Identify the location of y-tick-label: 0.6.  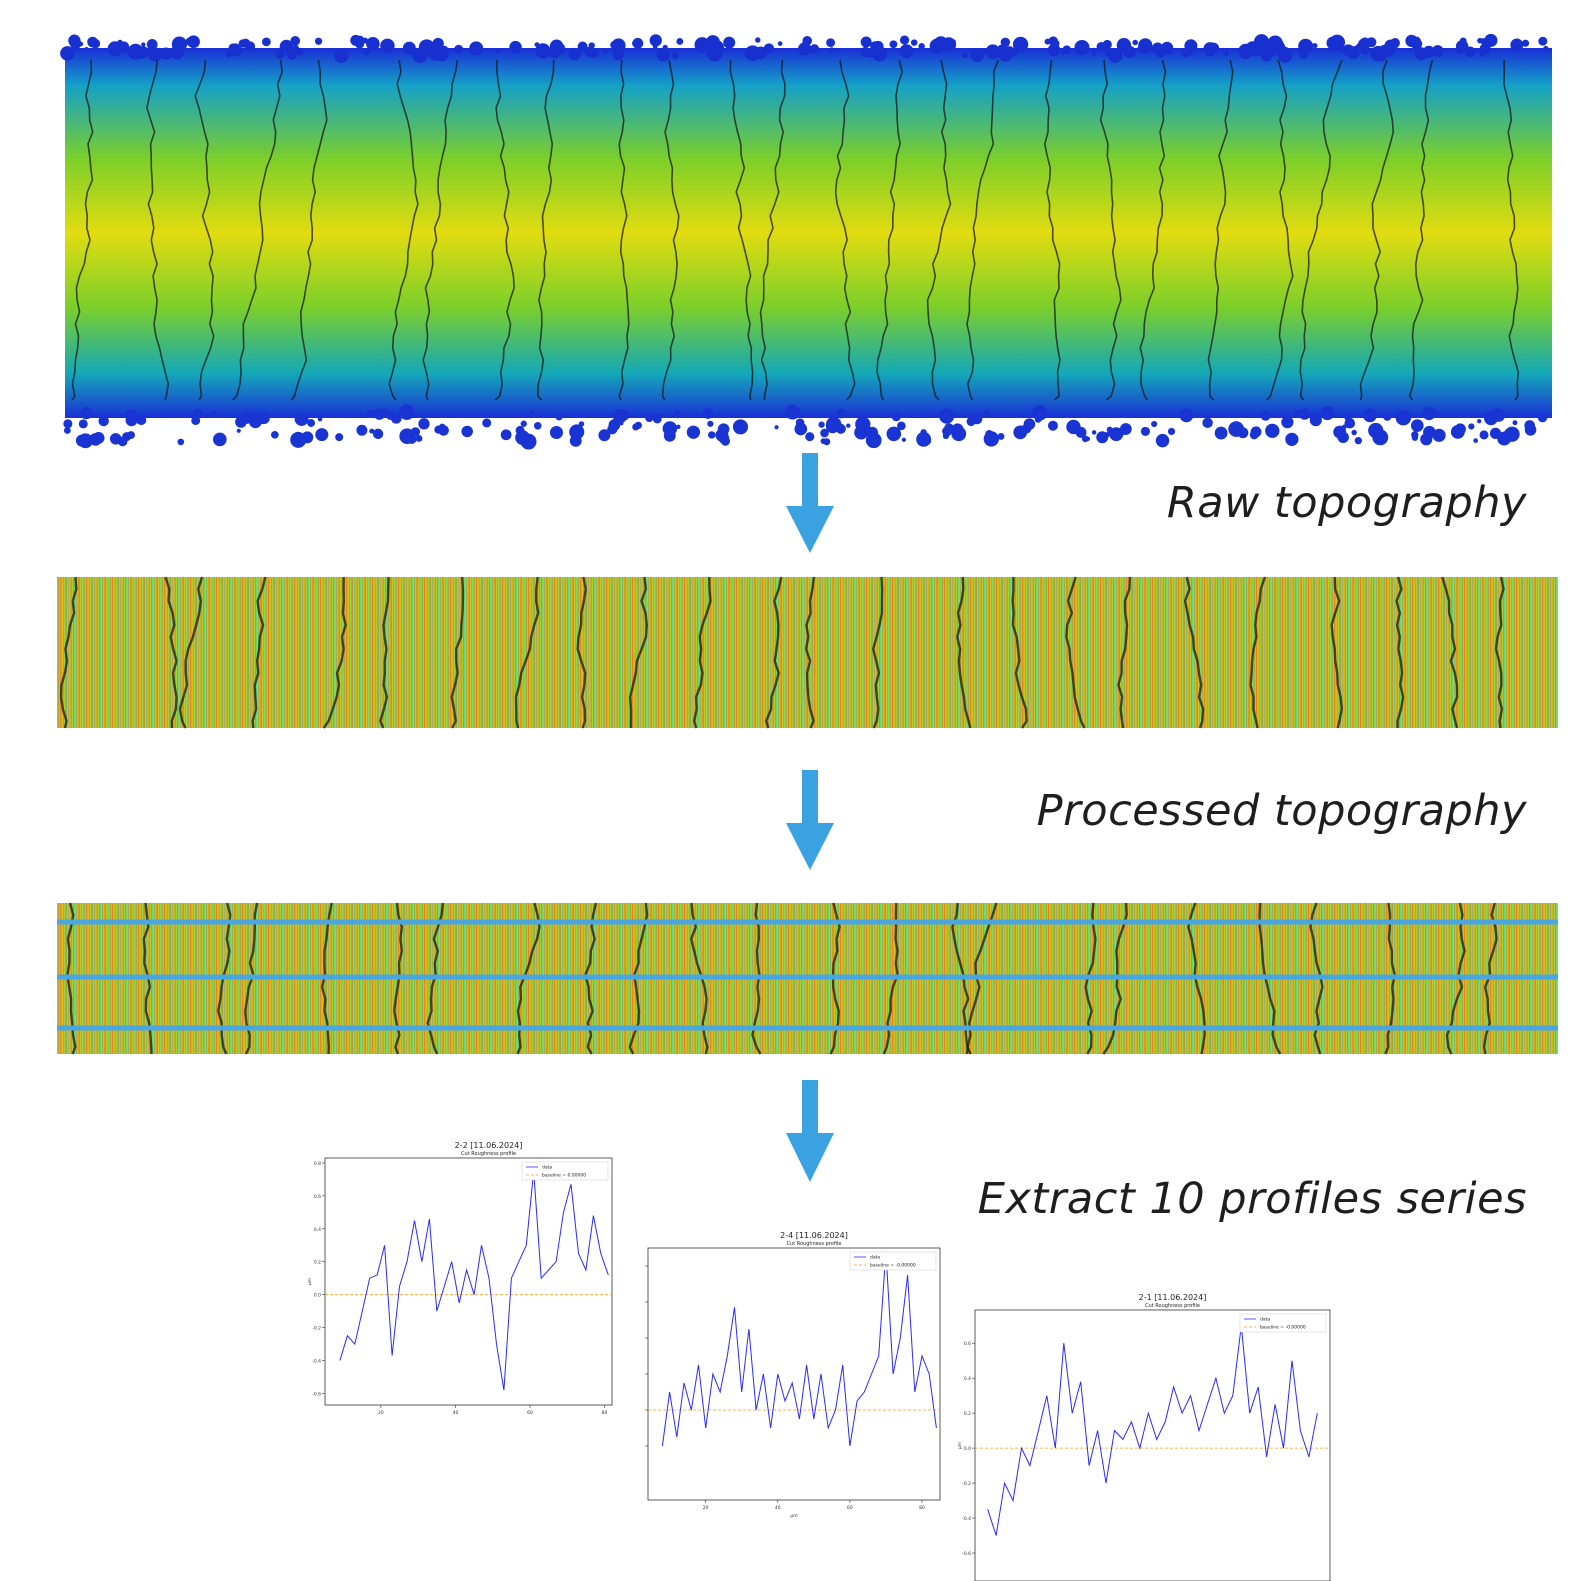
(317, 1197).